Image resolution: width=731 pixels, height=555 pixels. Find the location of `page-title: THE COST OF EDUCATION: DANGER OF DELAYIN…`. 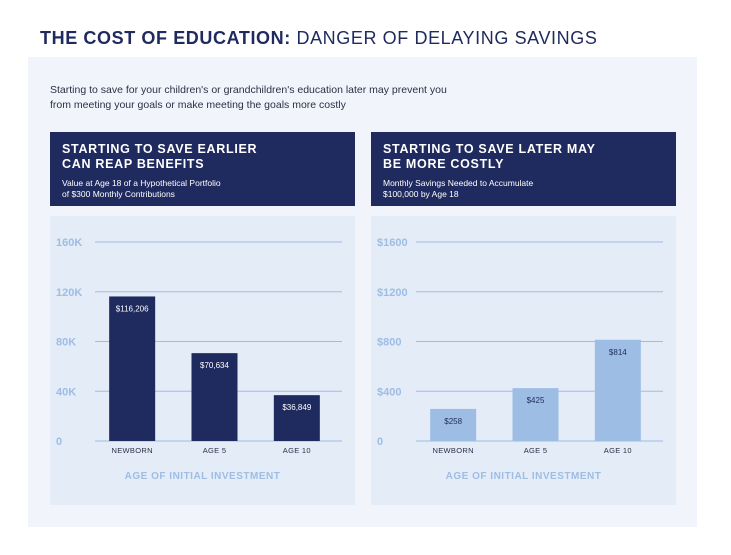

page-title: THE COST OF EDUCATION: DANGER OF DELAYIN… is located at coordinates (318, 38).